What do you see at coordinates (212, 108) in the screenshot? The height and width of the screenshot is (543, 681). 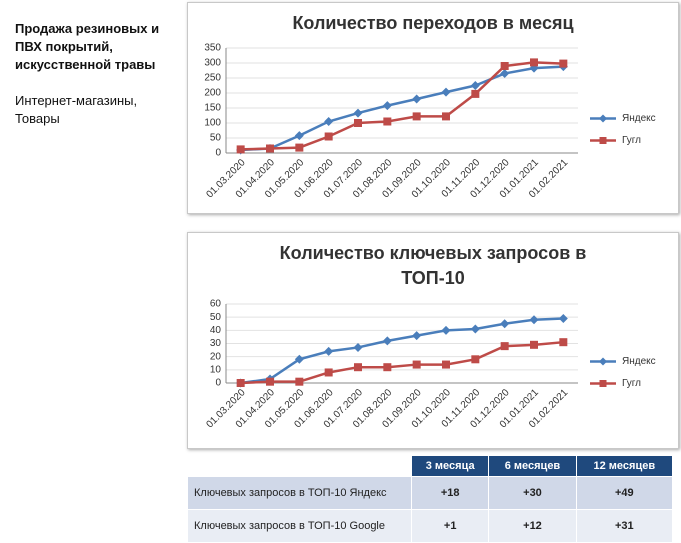 I see `y-tick-label: 150` at bounding box center [212, 108].